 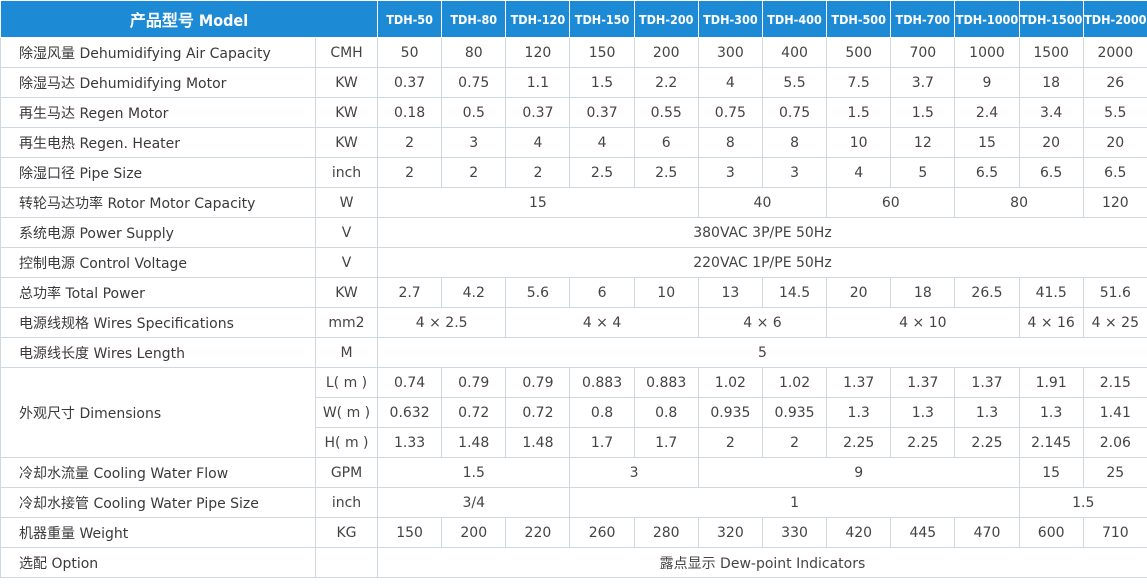 What do you see at coordinates (762, 202) in the screenshot?
I see `value: 40` at bounding box center [762, 202].